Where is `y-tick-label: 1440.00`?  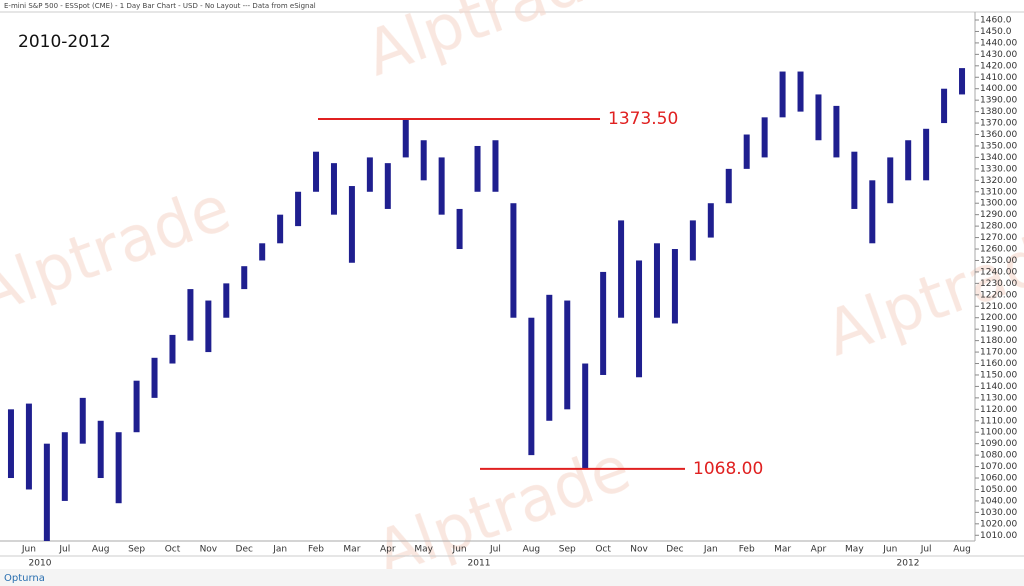 y-tick-label: 1440.00 is located at coordinates (998, 43).